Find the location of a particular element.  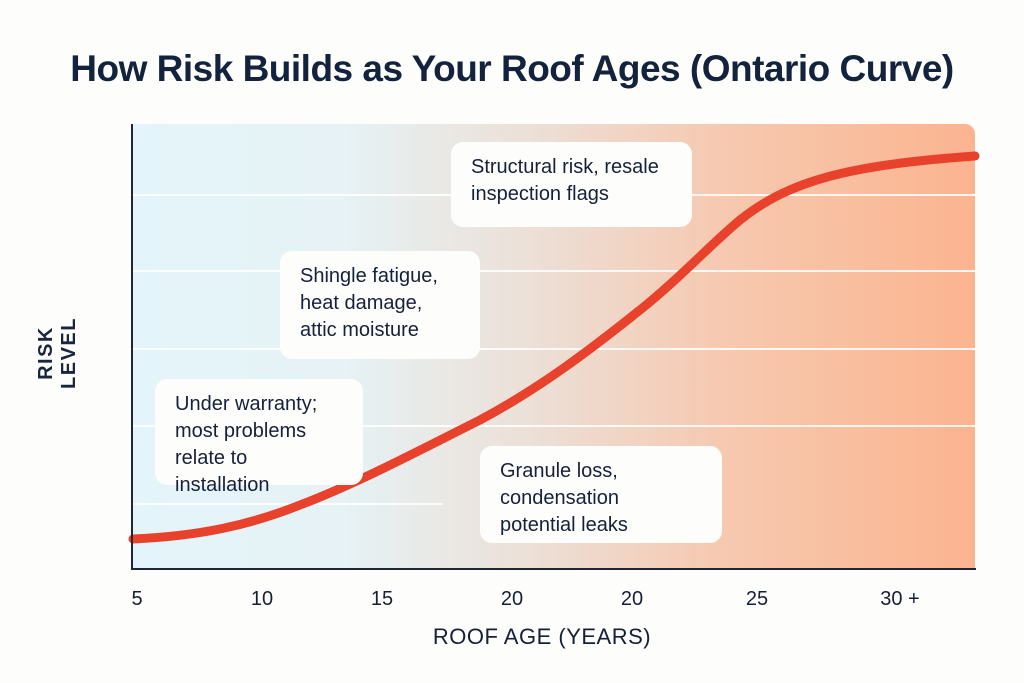

y-axis-line is located at coordinates (132, 347).